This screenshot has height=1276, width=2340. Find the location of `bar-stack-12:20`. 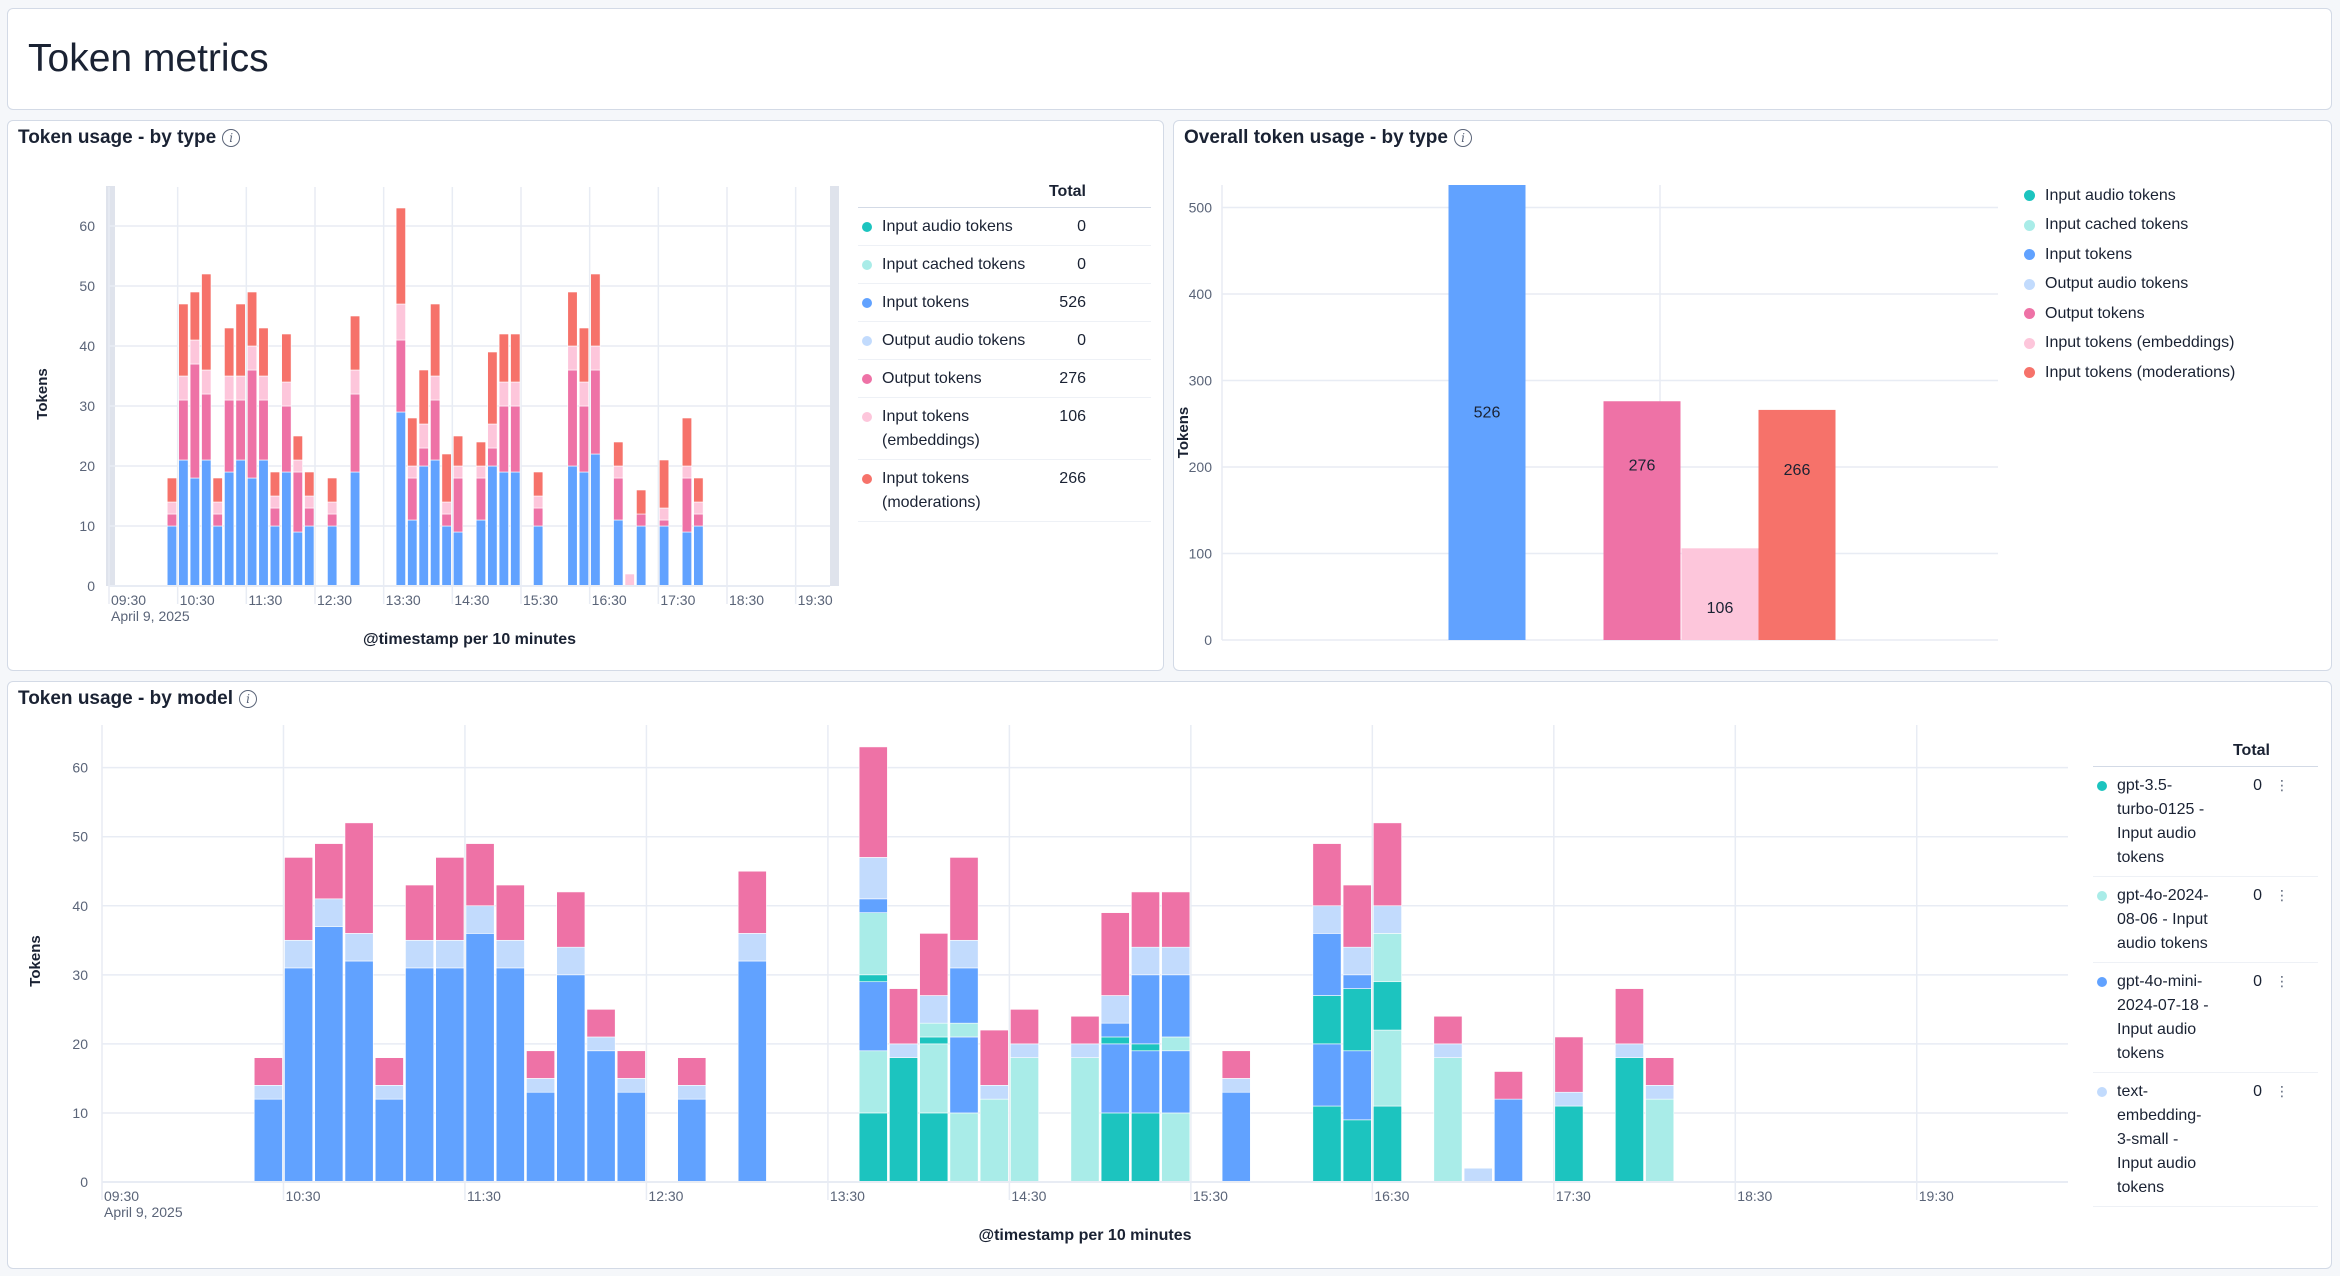

bar-stack-12:20 is located at coordinates (631, 1116).